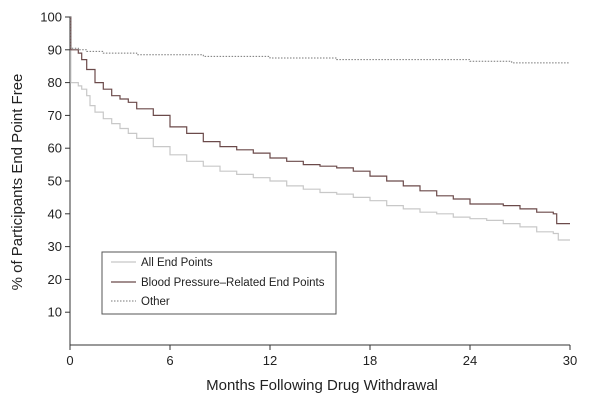 The width and height of the screenshot is (590, 404). Describe the element at coordinates (55, 115) in the screenshot. I see `y-tick-label: 70` at that location.